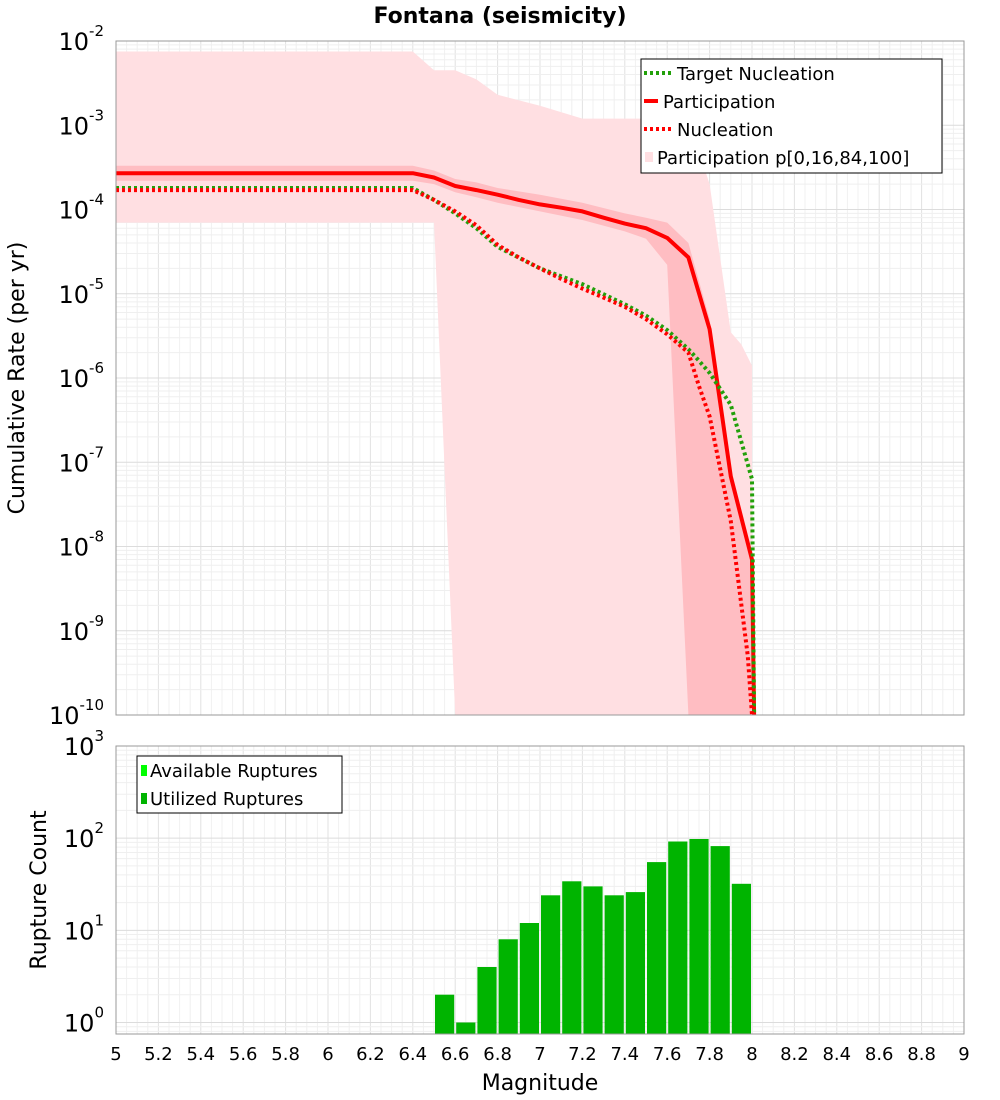  I want to click on rate-y-tick-label: 10⁻⁸, so click(81, 545).